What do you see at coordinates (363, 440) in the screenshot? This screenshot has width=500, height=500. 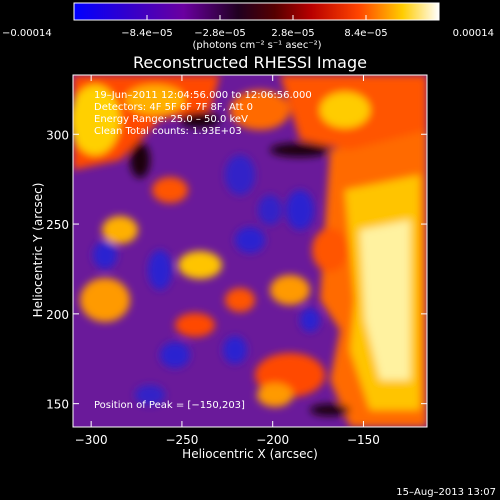 I see `x-tick-label: −150` at bounding box center [363, 440].